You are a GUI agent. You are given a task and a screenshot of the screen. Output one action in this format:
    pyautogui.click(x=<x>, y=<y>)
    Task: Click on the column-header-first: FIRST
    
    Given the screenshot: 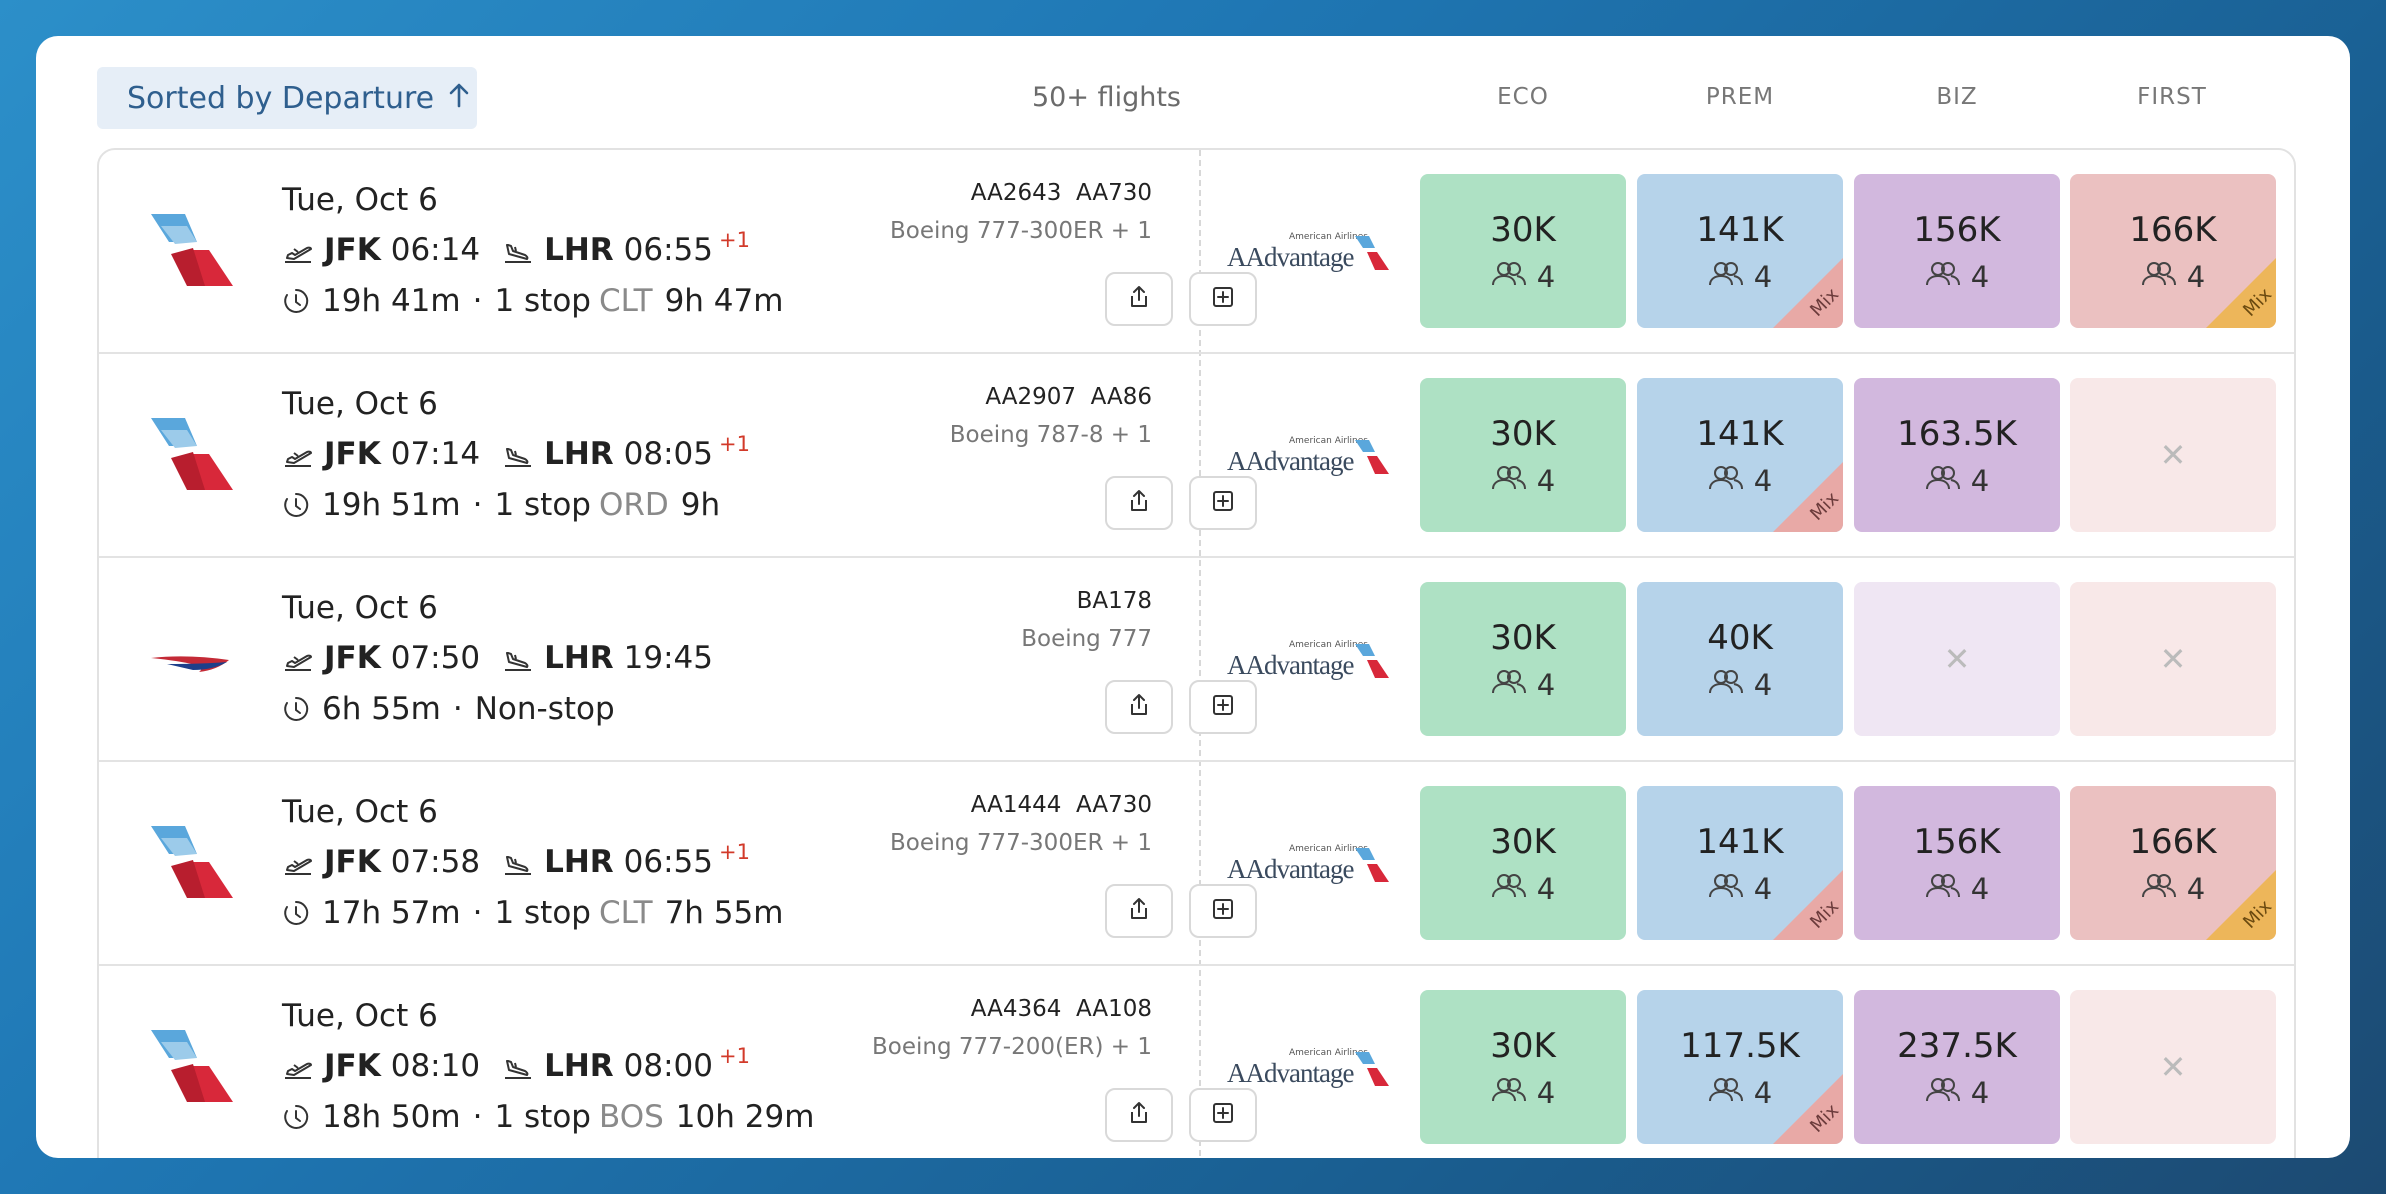 What is the action you would take?
    pyautogui.click(x=2172, y=97)
    